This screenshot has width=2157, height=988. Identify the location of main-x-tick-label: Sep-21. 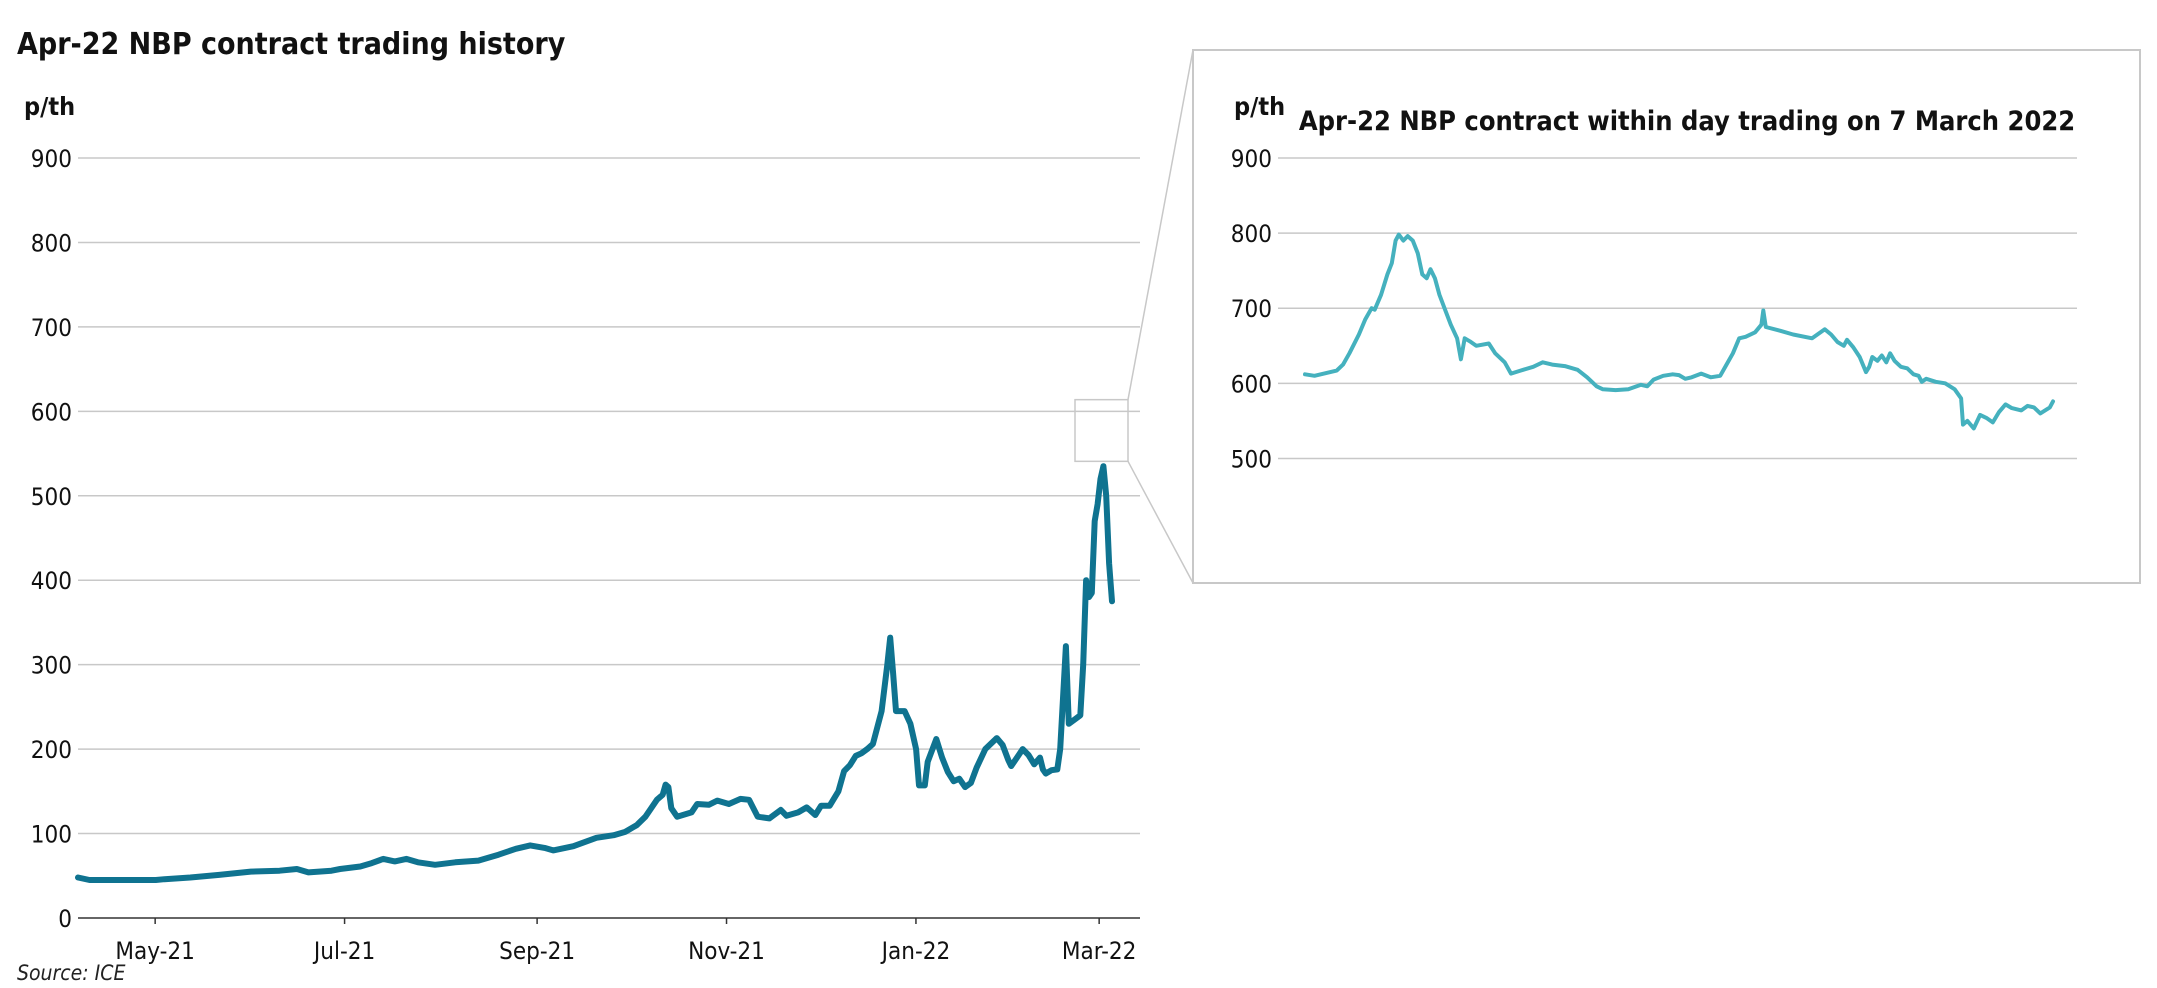
(537, 951).